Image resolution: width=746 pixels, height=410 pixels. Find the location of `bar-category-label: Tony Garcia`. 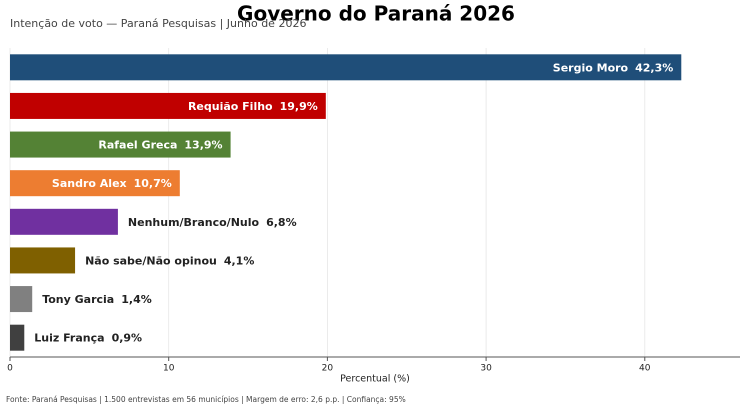

bar-category-label: Tony Garcia is located at coordinates (78, 299).